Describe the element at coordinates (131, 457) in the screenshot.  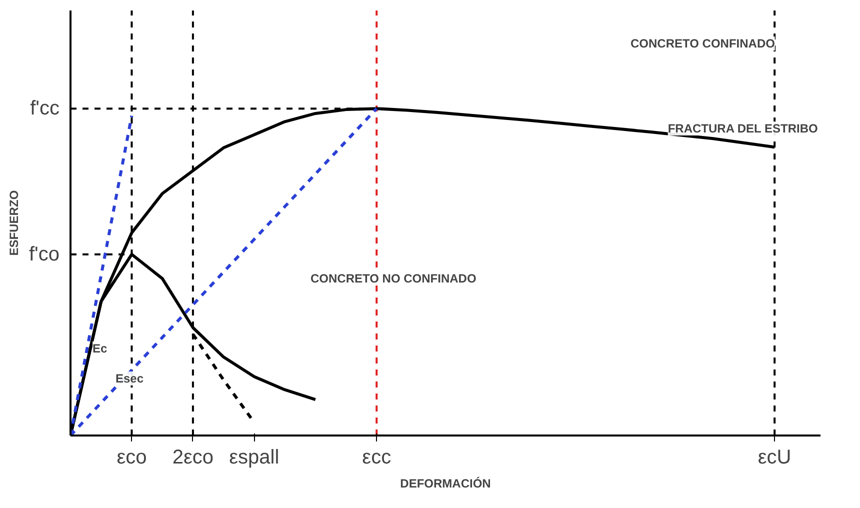
I see `x-tick-label: εco` at that location.